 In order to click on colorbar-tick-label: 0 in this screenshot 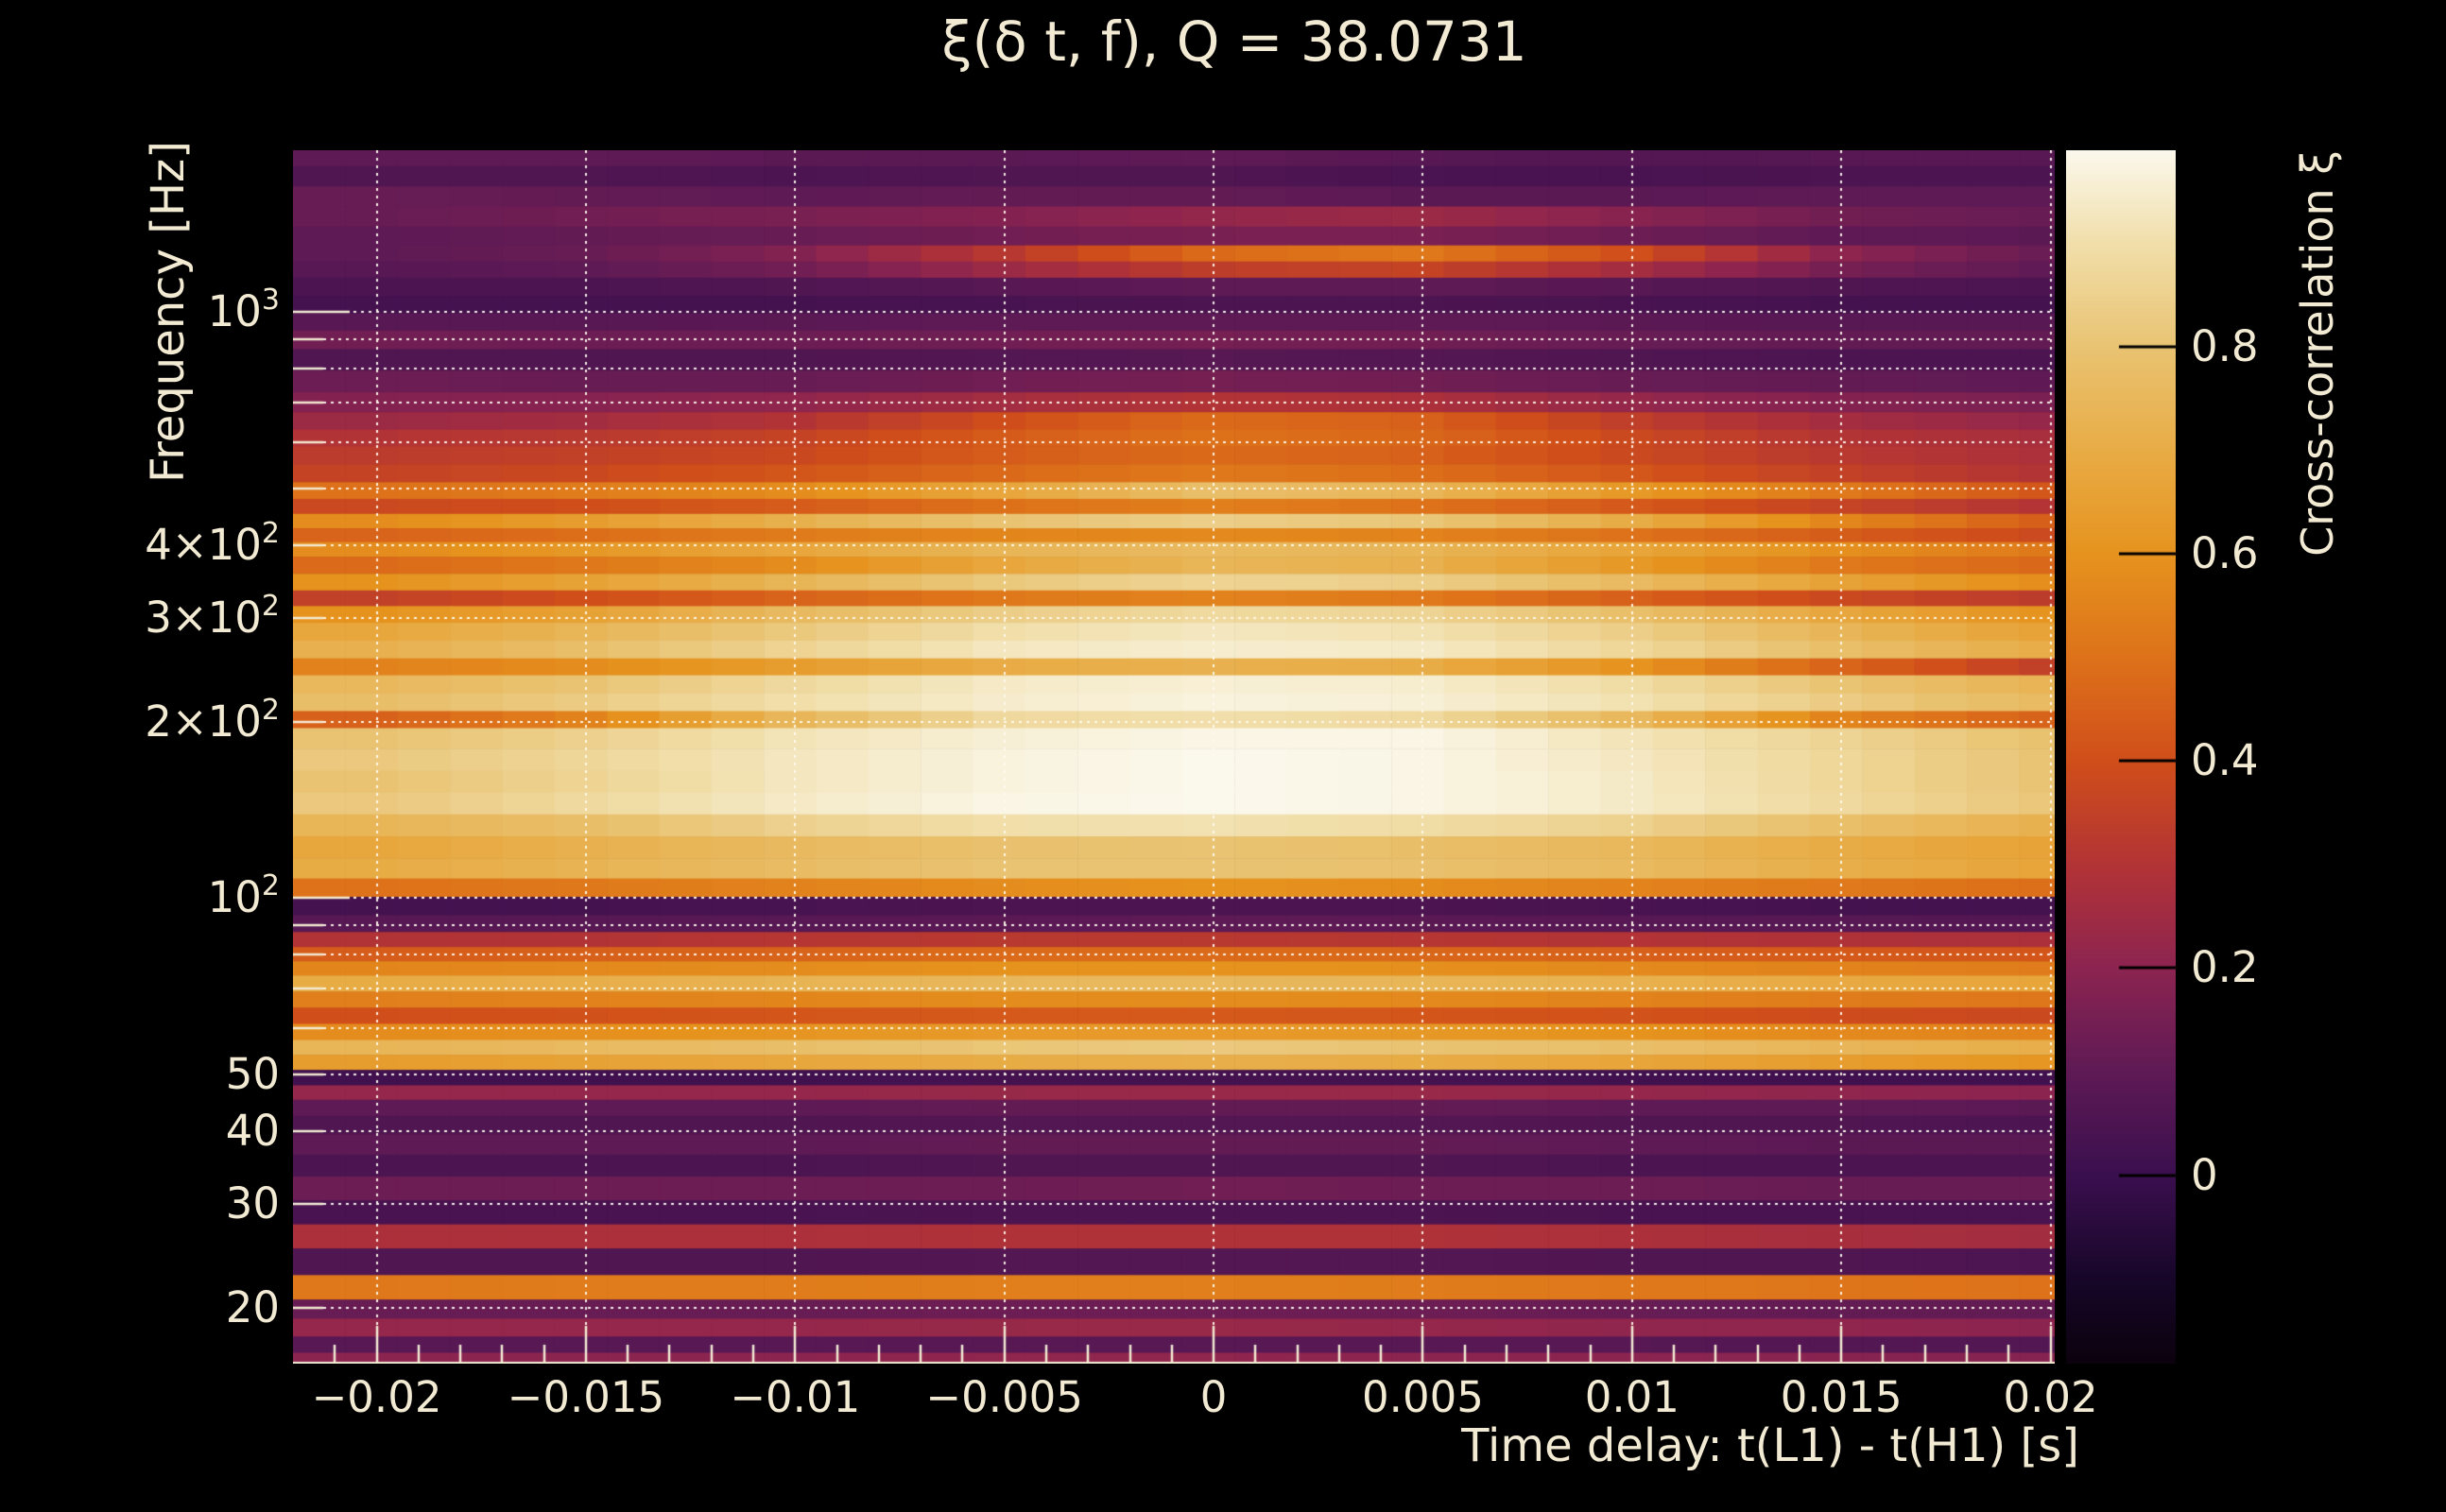, I will do `click(2204, 1174)`.